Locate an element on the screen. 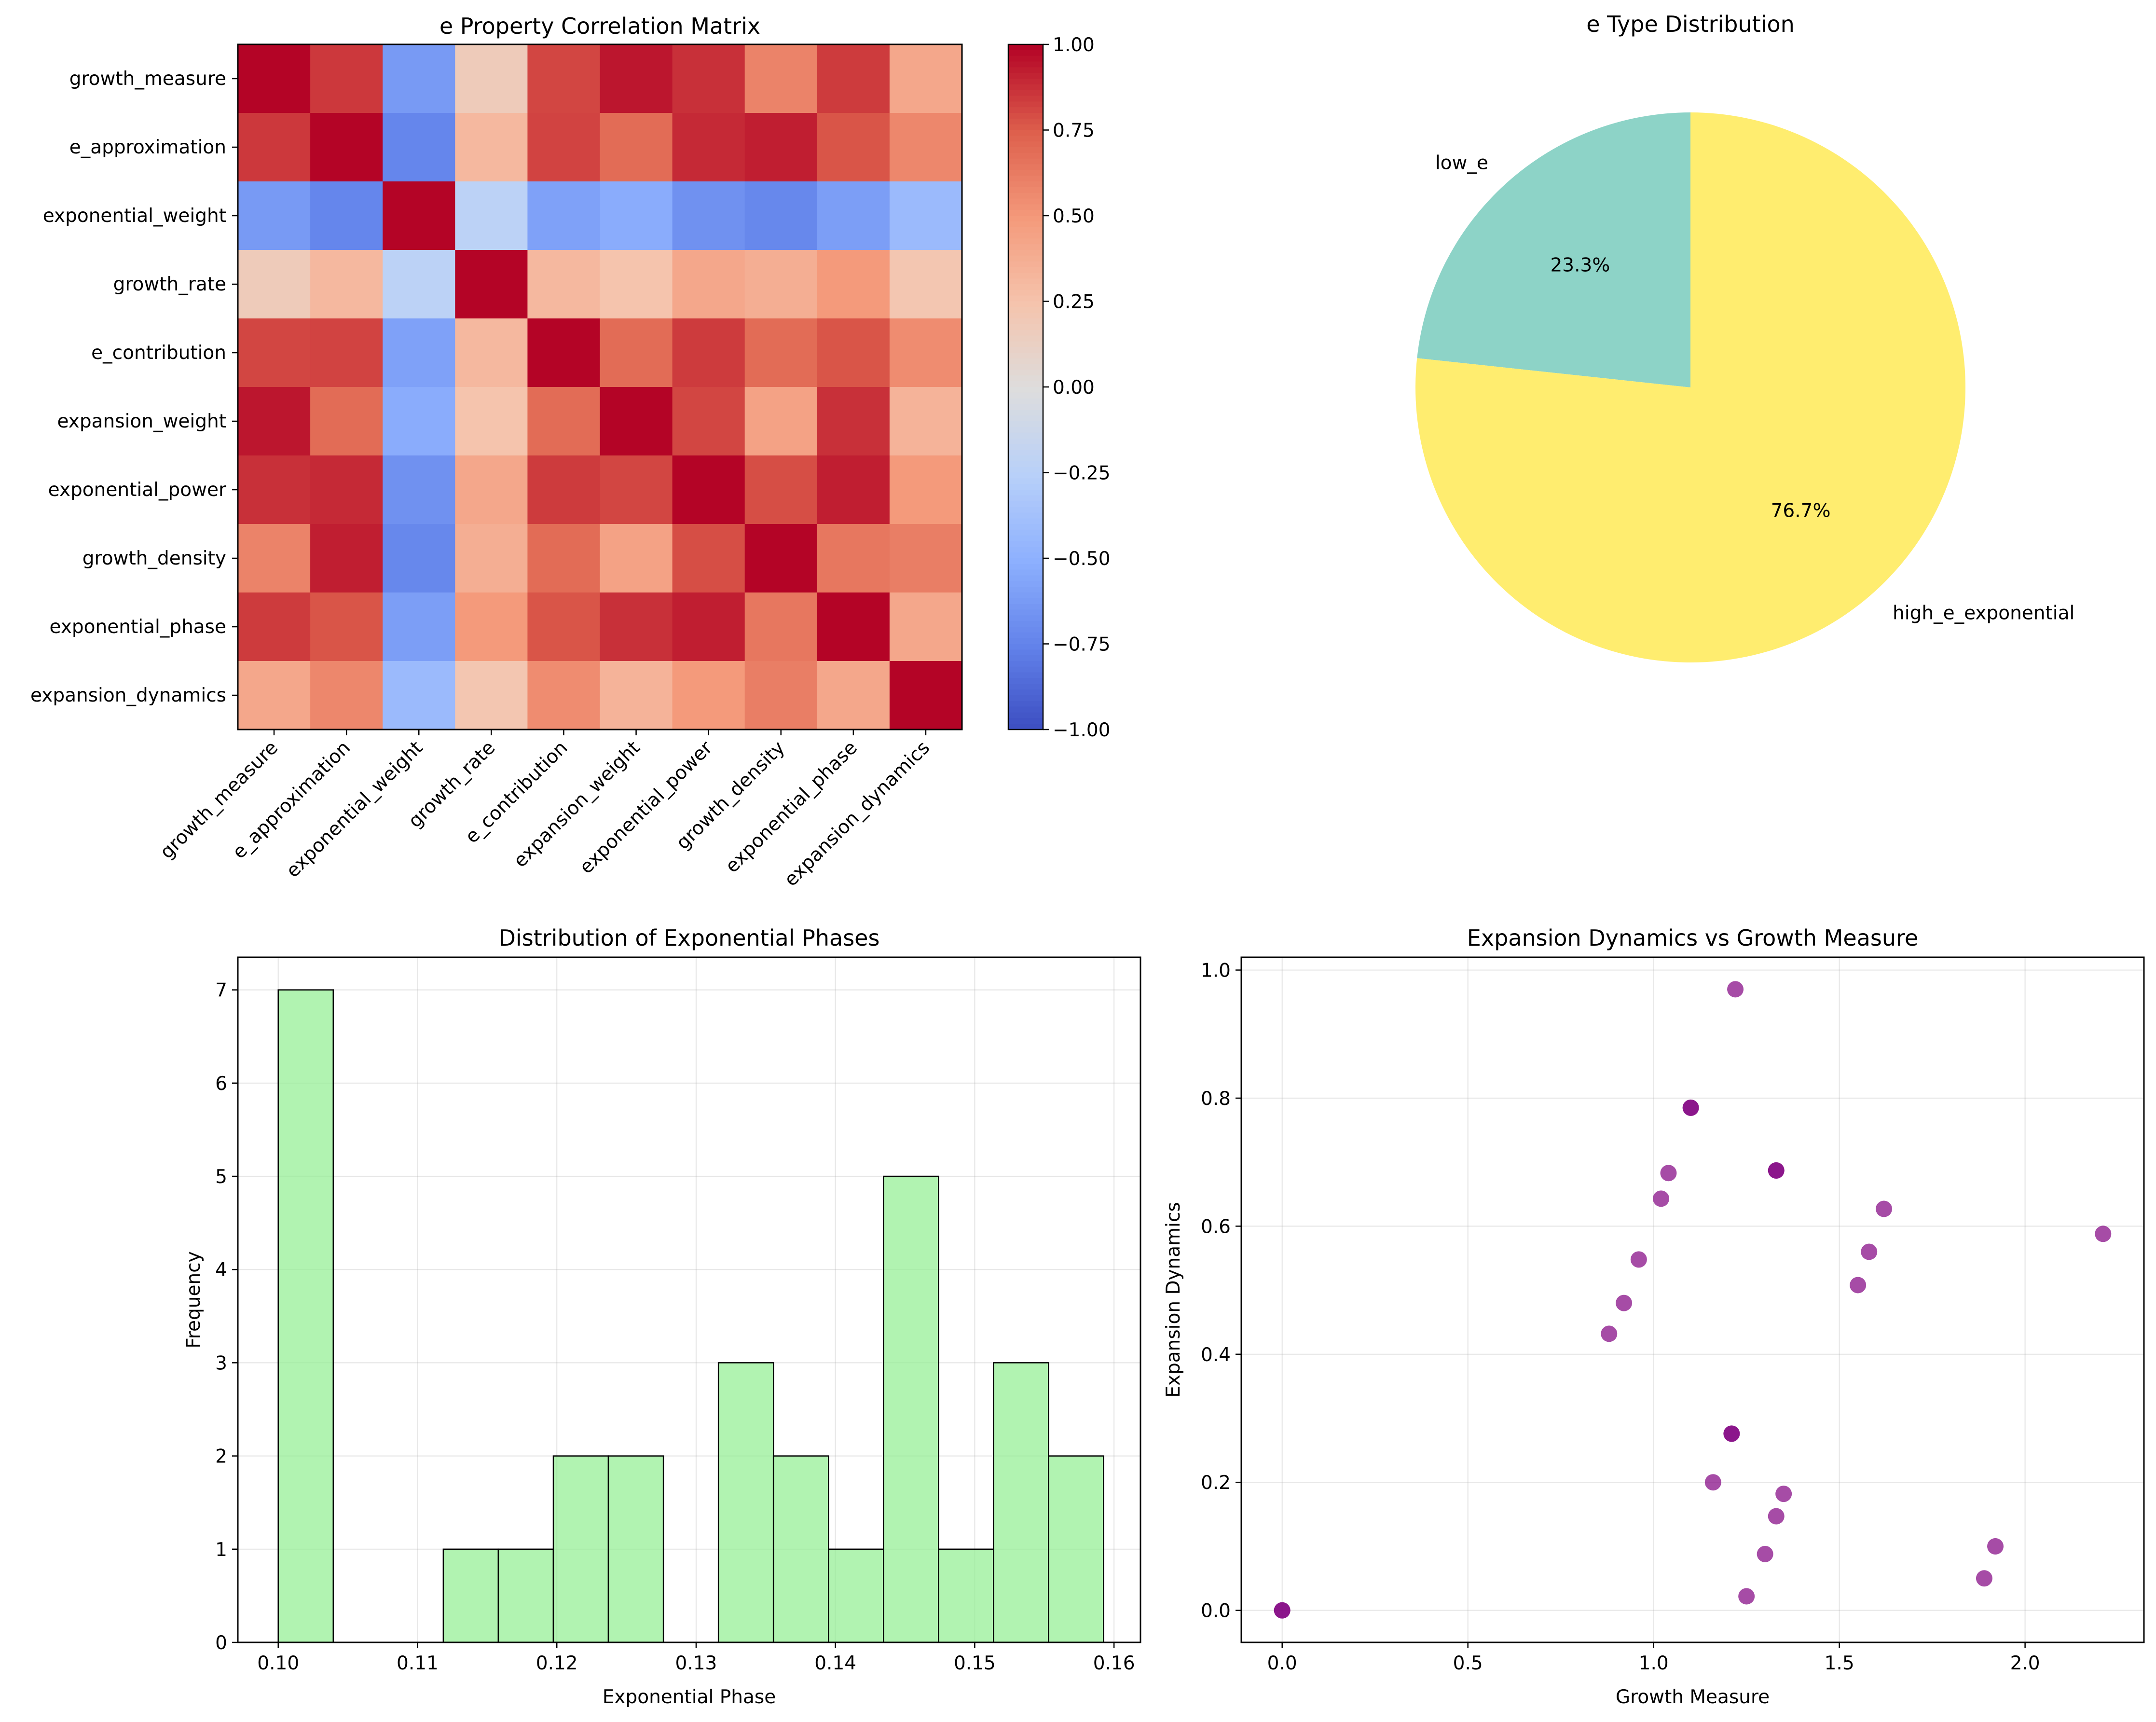  ytick-label: 4 is located at coordinates (221, 1270).